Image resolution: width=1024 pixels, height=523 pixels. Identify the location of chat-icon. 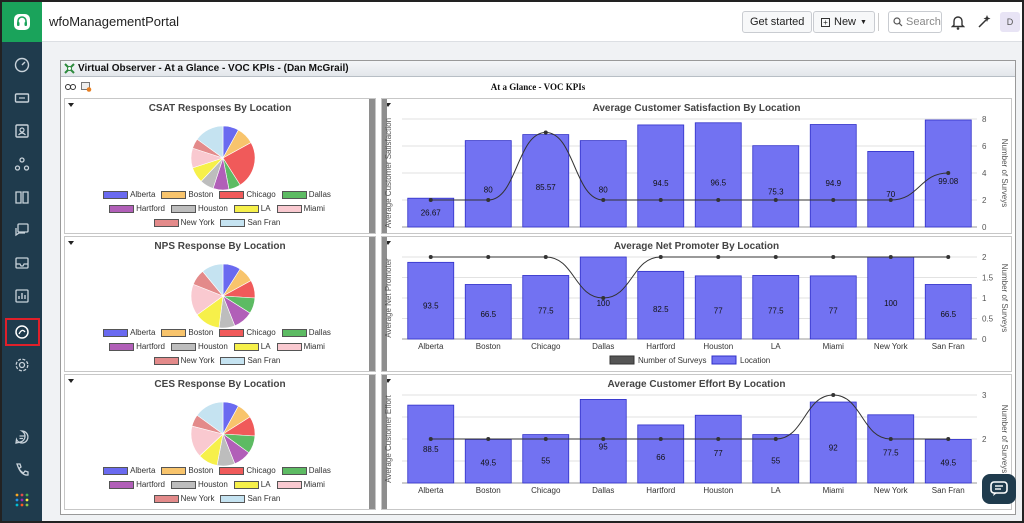
(22, 230).